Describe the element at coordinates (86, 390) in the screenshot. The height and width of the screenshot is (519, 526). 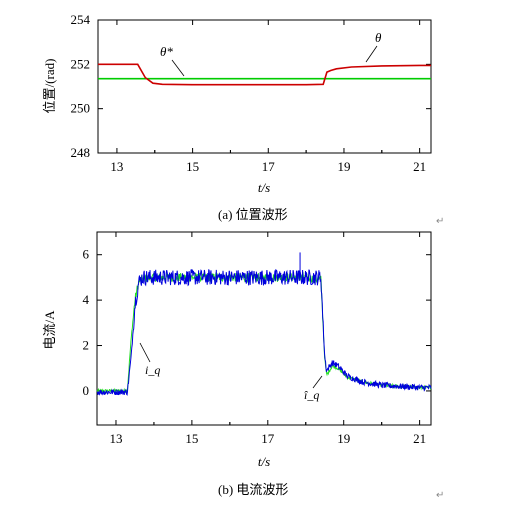
I see `b-y-tick-label-0: 0` at that location.